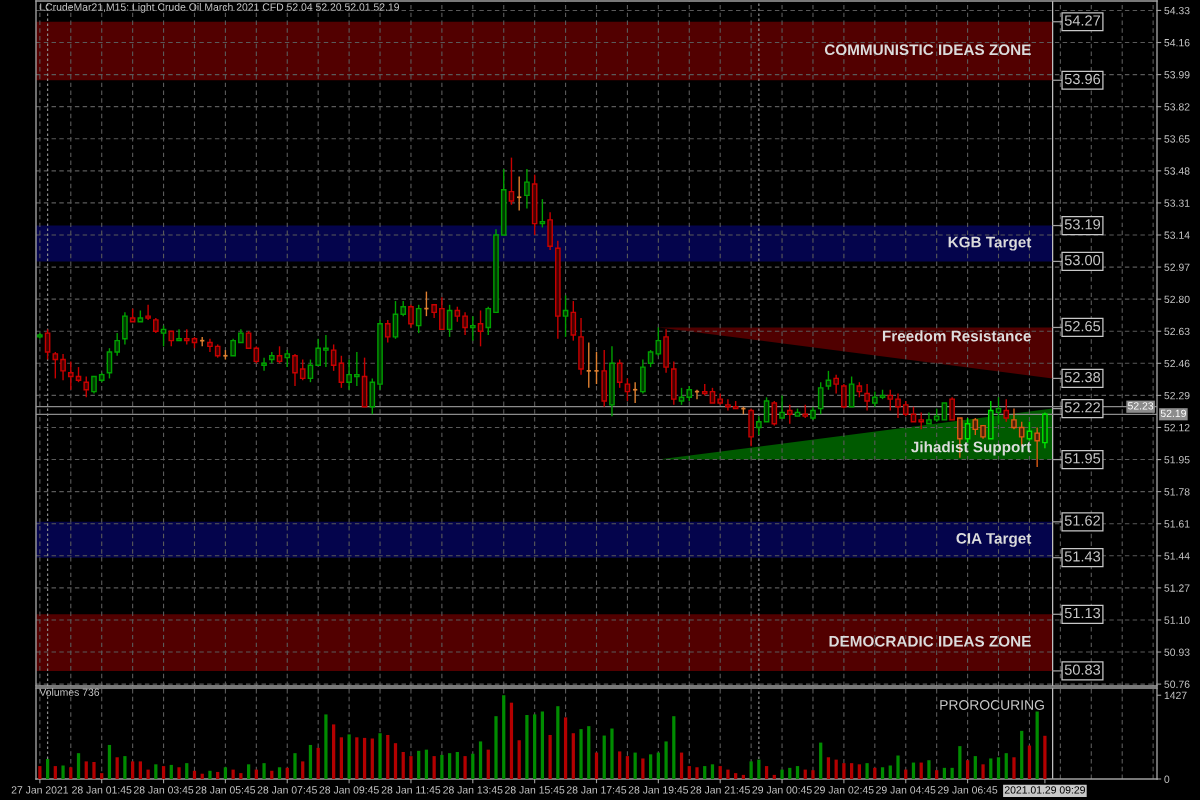 The height and width of the screenshot is (800, 1200). I want to click on y-tick-label: 52.80, so click(1177, 299).